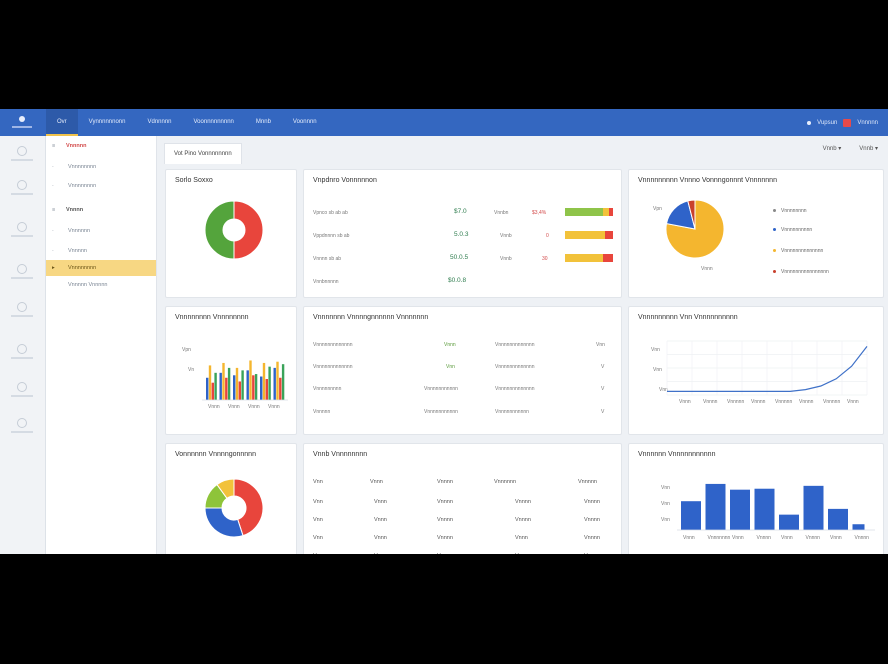 The image size is (888, 664). I want to click on legend-swatch, so click(774, 230).